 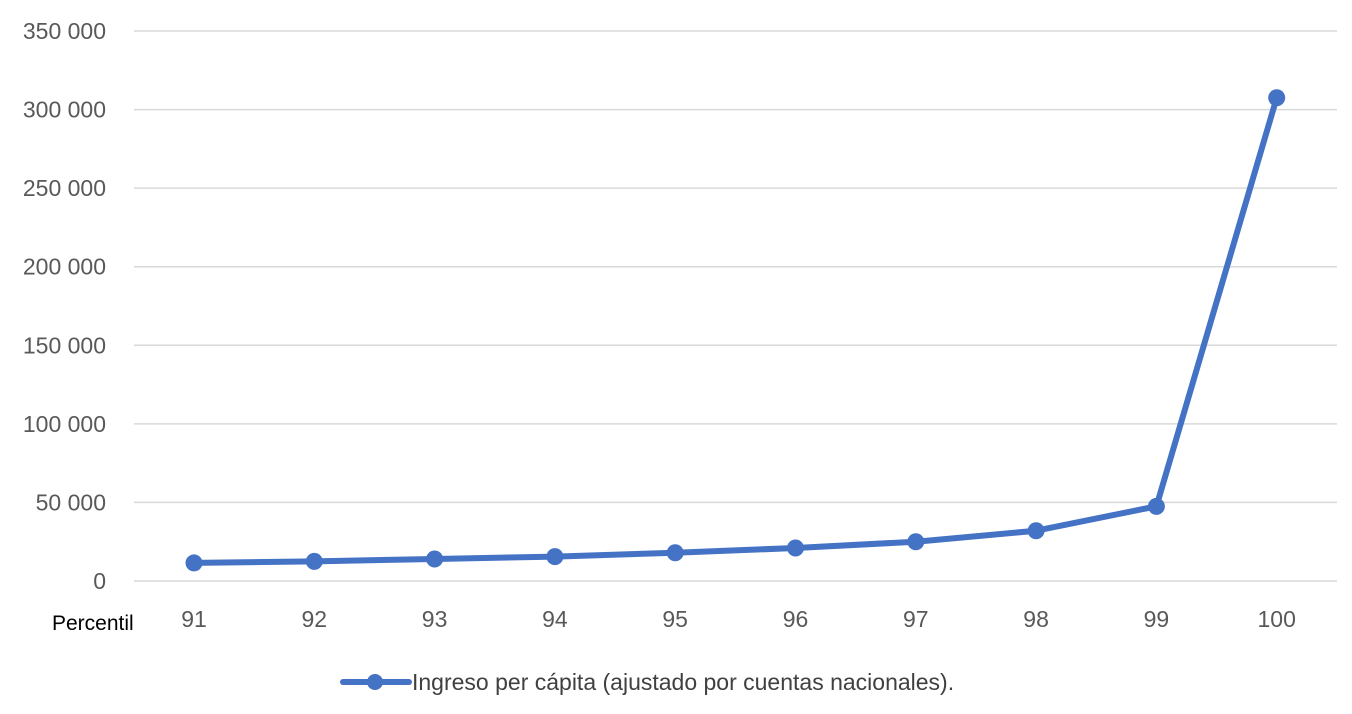 I want to click on x-tick-label: 92, so click(x=315, y=619).